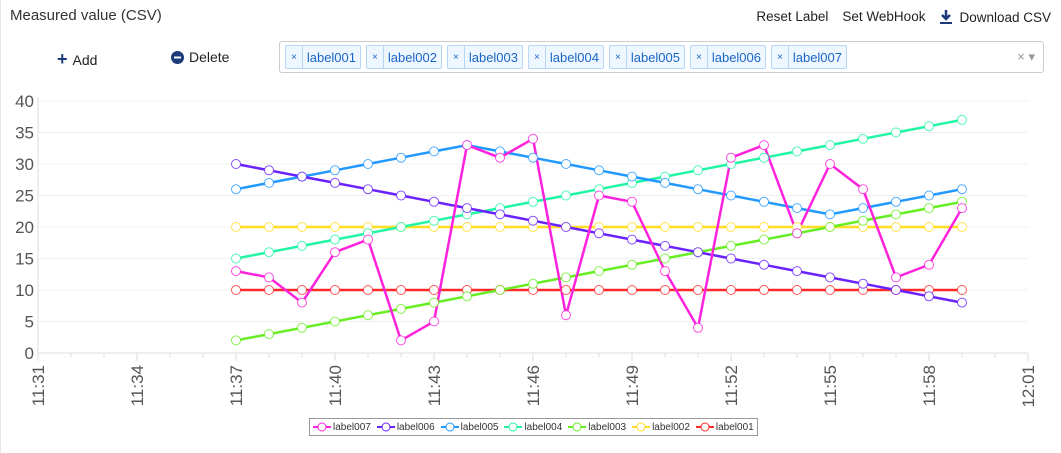 The image size is (1061, 453). What do you see at coordinates (671, 427) in the screenshot?
I see `legend-label: label002` at bounding box center [671, 427].